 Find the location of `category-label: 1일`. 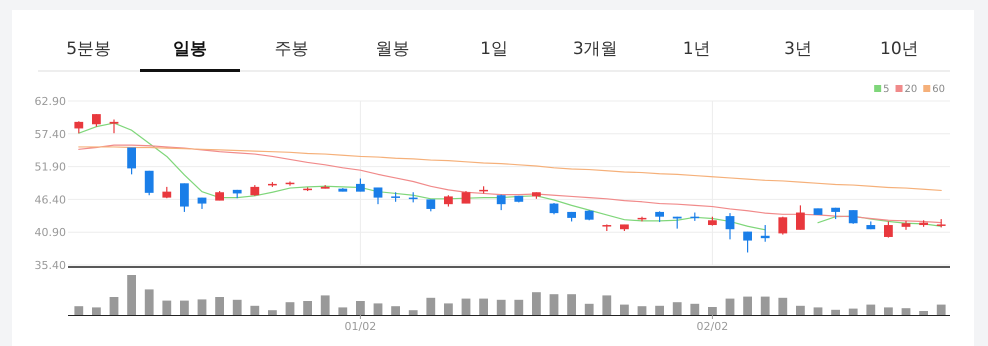

category-label: 1일 is located at coordinates (494, 49).